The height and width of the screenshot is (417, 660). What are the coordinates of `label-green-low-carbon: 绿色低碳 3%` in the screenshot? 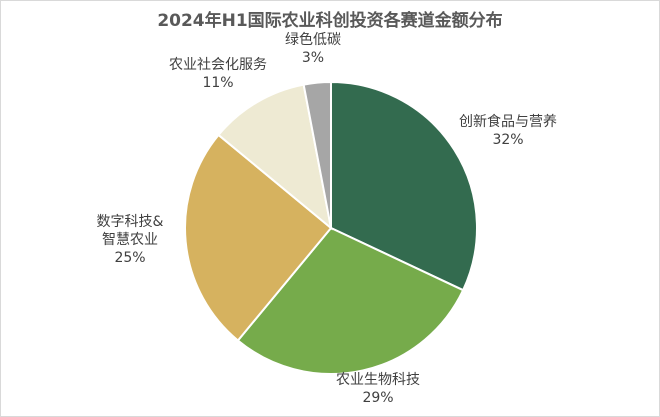 It's located at (313, 48).